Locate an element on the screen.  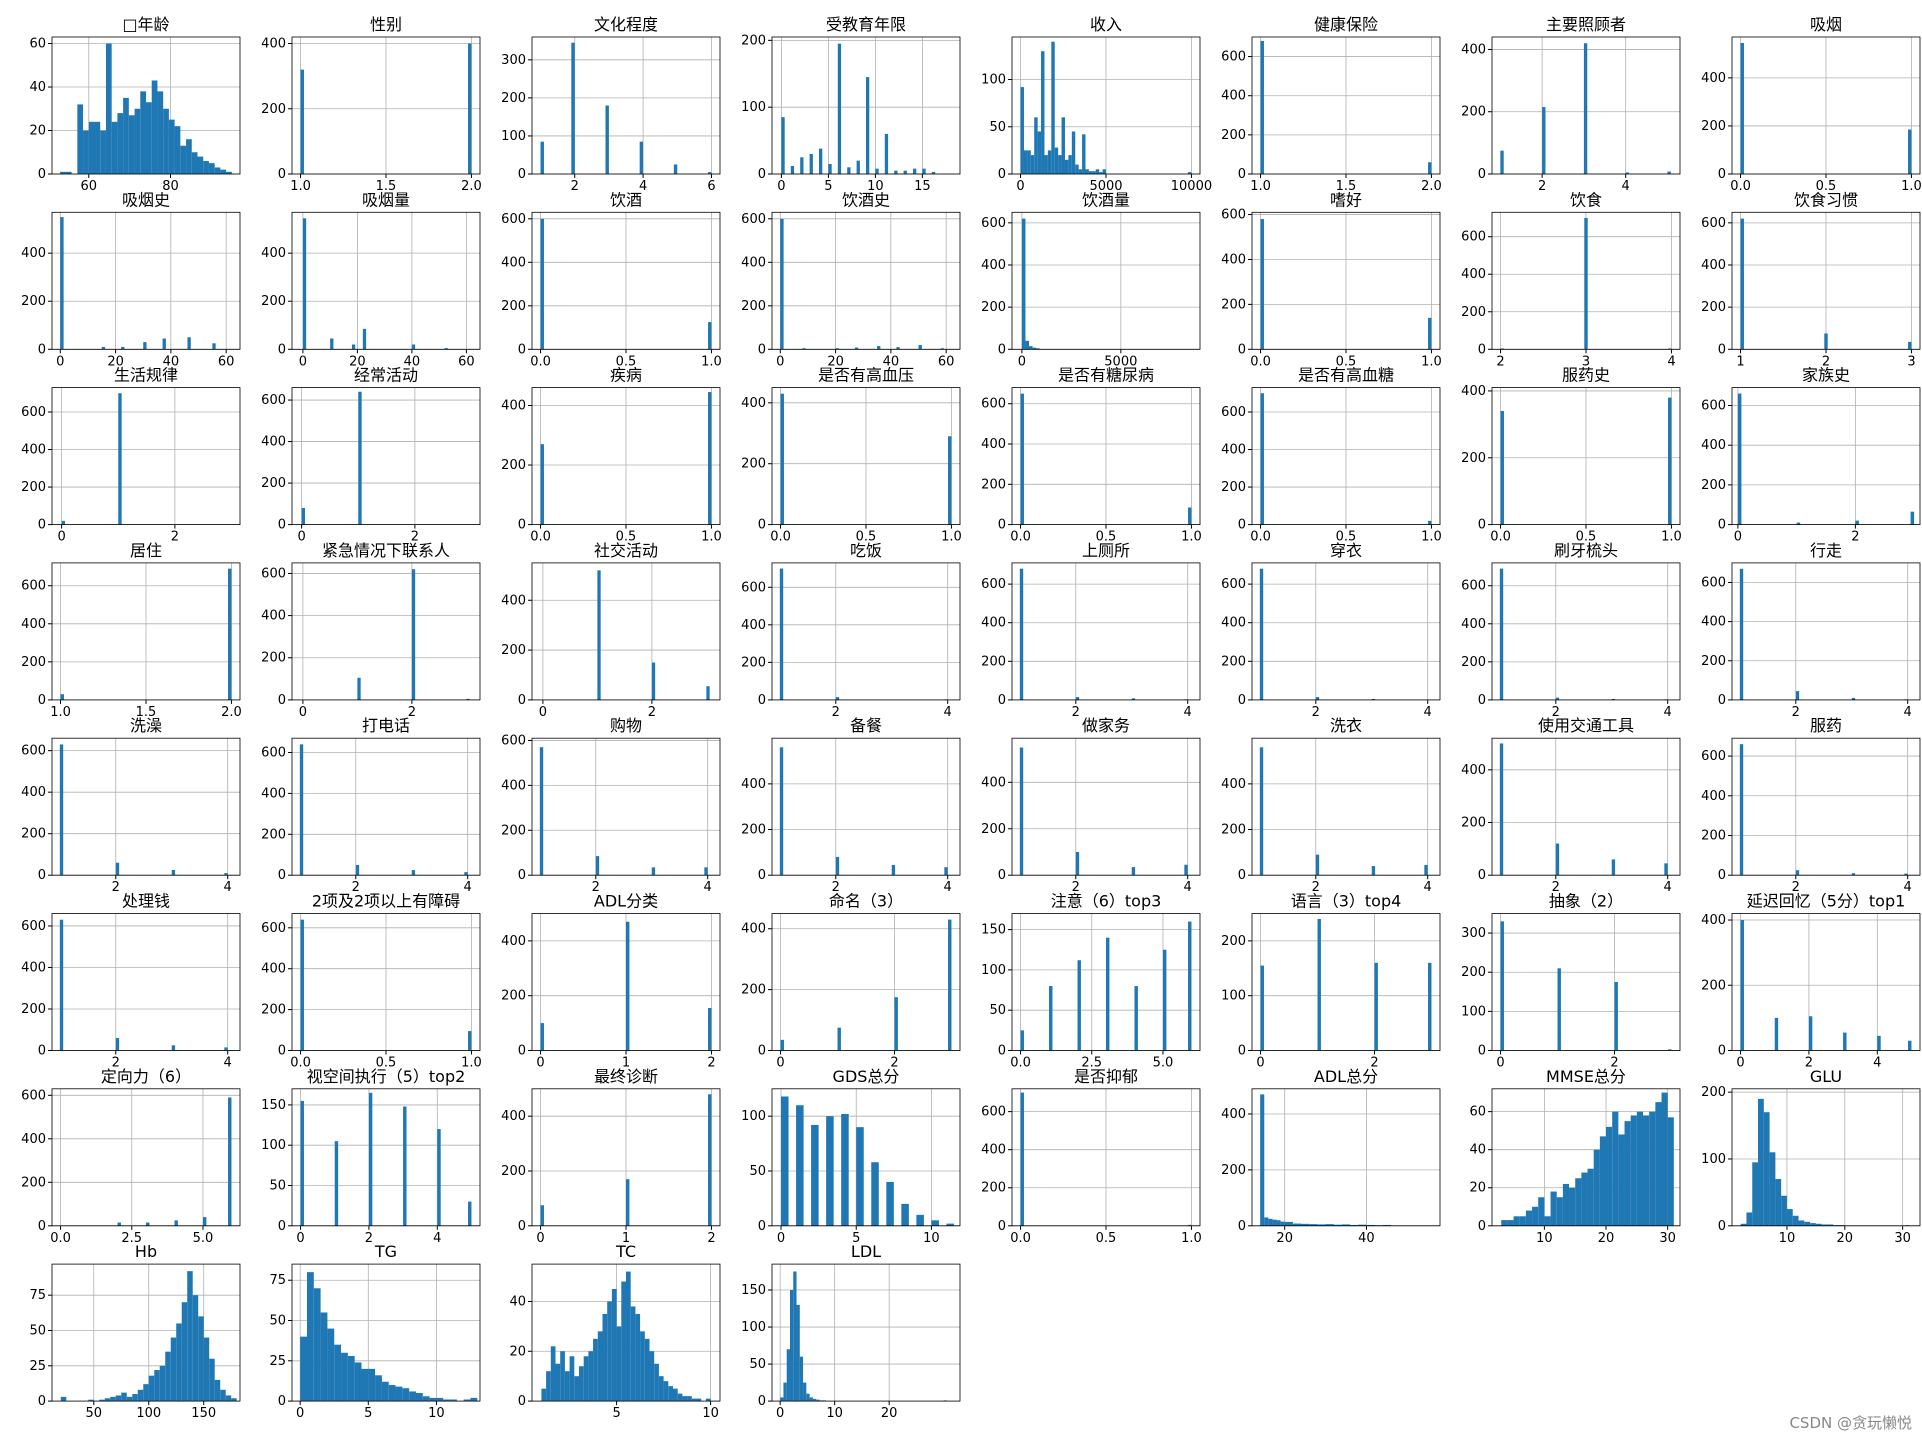
chart-title: □年龄 is located at coordinates (145, 24).